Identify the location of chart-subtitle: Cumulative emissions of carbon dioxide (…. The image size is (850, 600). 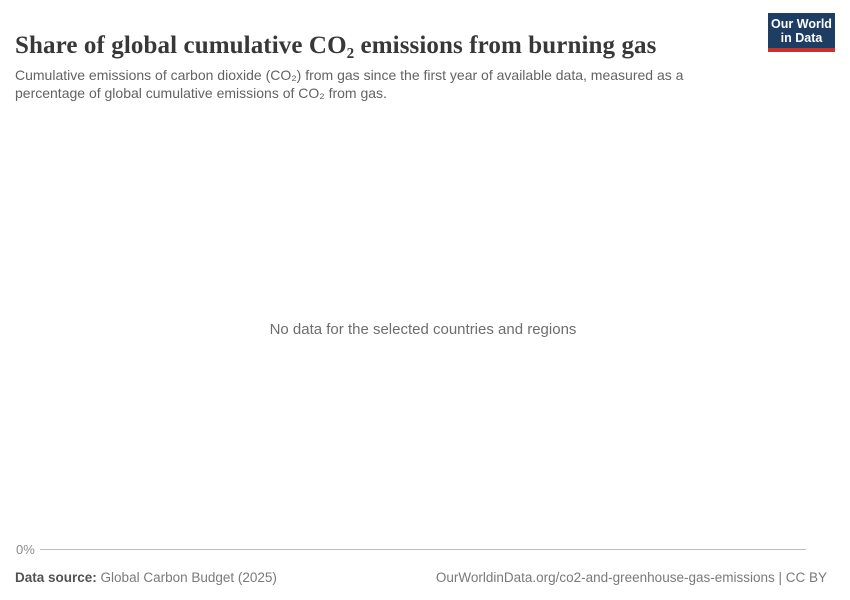
(349, 84).